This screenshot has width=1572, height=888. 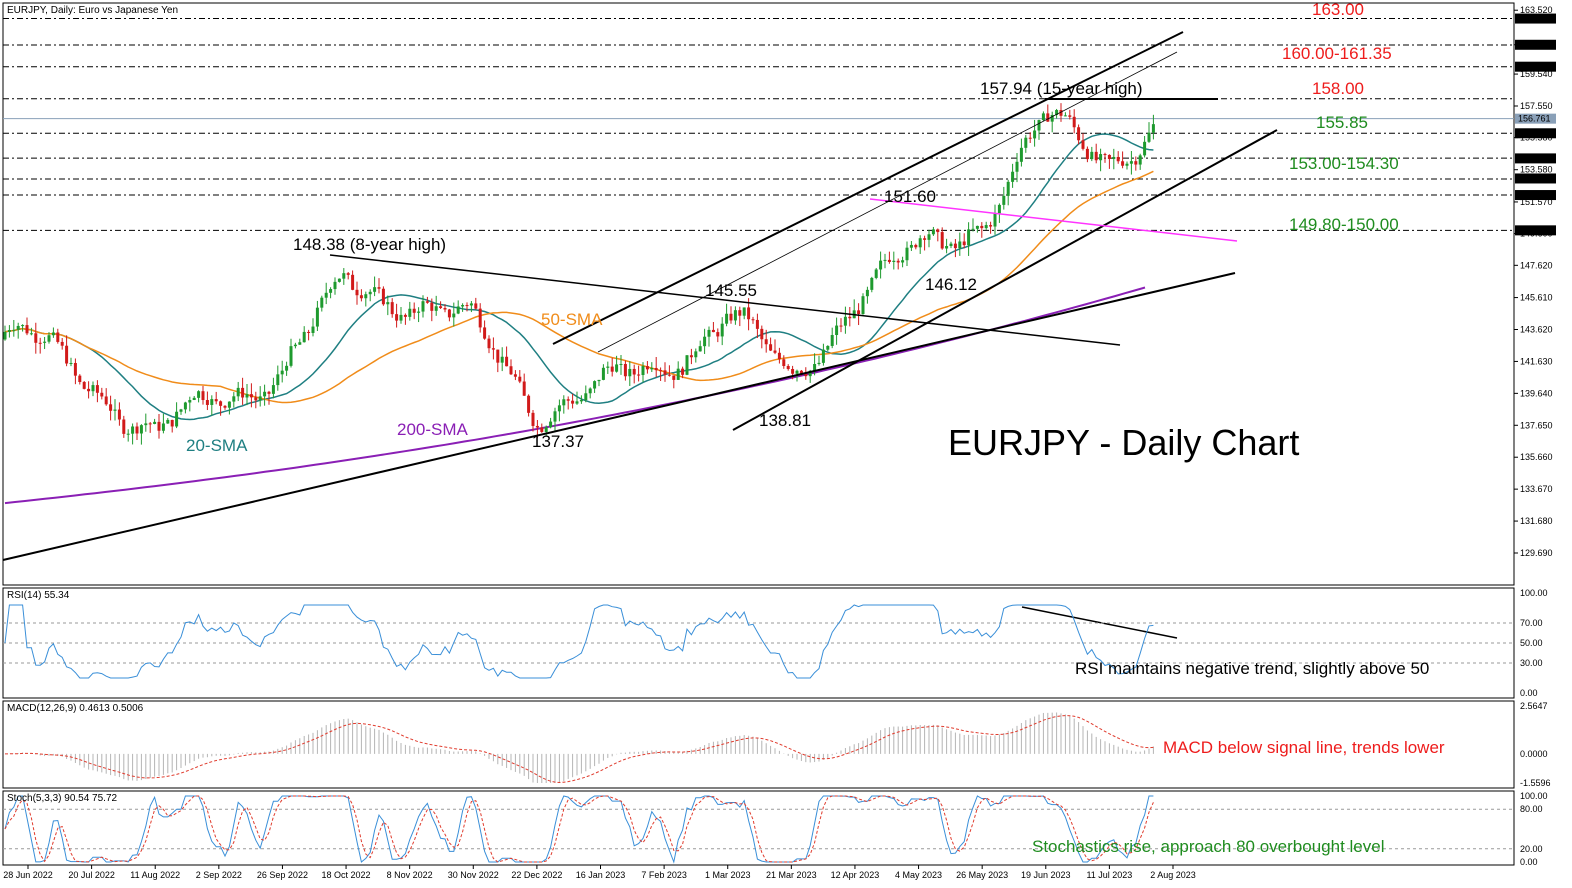 What do you see at coordinates (758, 744) in the screenshot?
I see `macd-panel` at bounding box center [758, 744].